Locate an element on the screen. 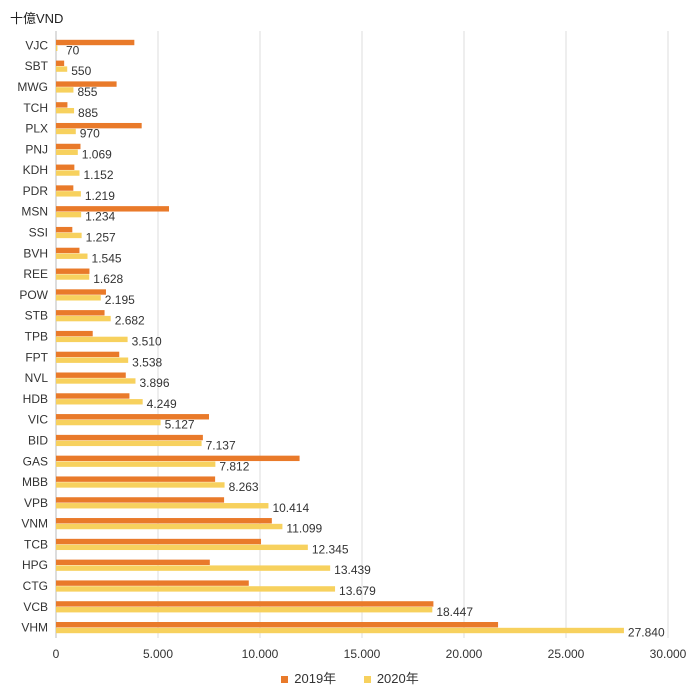 The height and width of the screenshot is (692, 700). x-tick-label: 15.000 is located at coordinates (362, 654).